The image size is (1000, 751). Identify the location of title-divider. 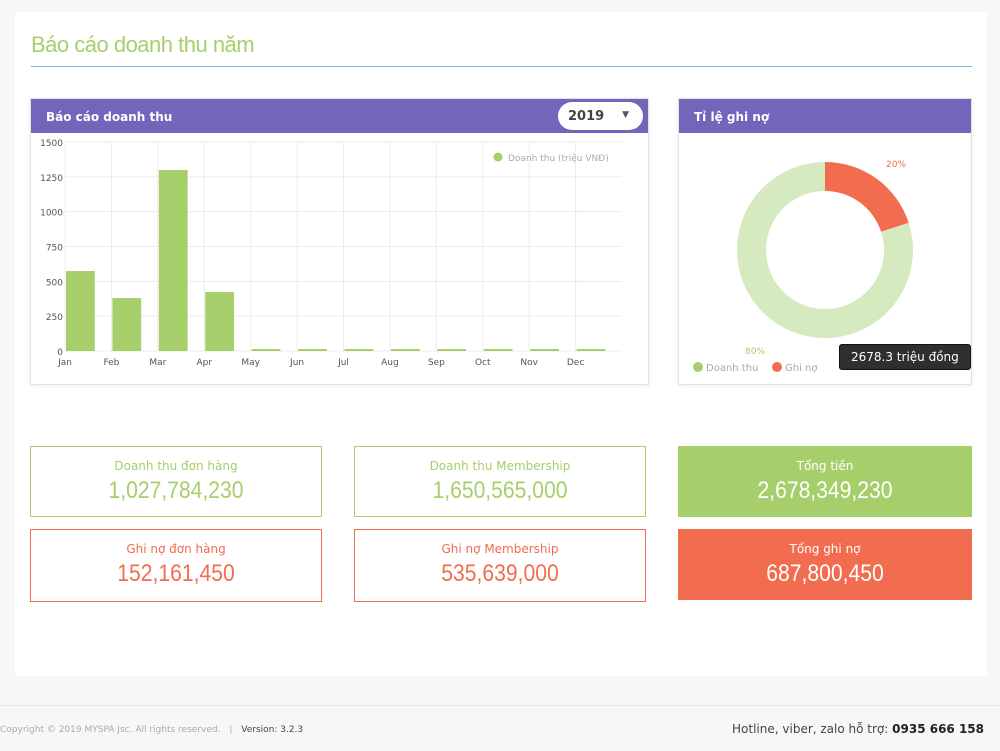
(501, 66).